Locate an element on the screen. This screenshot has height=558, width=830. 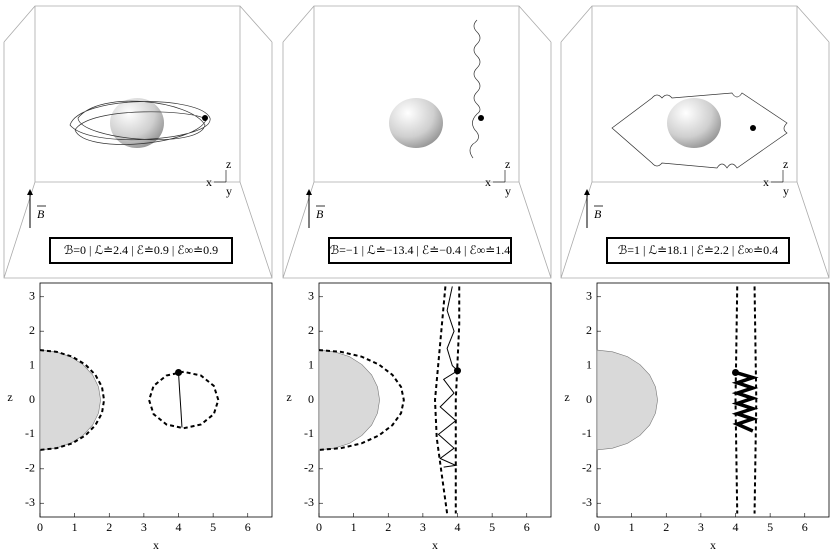
scene-label: ℬ=0 | ℒ≐2.4 | ℰ≐0.9 | ℰ∞≐0.9 is located at coordinates (141, 250).